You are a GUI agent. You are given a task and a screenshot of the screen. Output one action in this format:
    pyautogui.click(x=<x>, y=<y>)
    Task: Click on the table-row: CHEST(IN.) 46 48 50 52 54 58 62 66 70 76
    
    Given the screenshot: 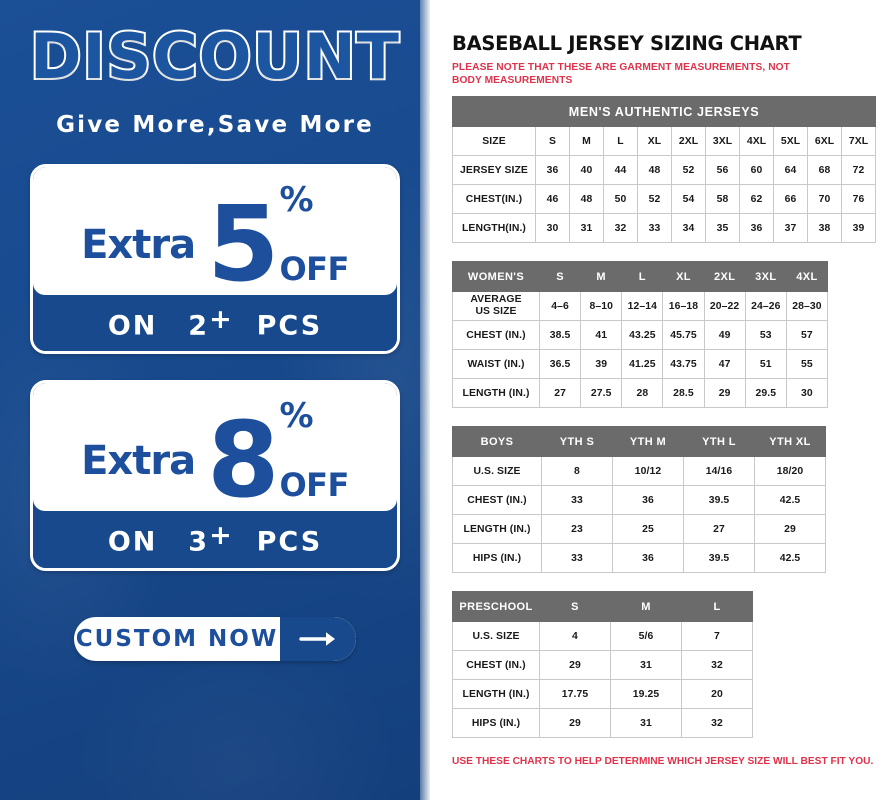 What is the action you would take?
    pyautogui.click(x=664, y=199)
    